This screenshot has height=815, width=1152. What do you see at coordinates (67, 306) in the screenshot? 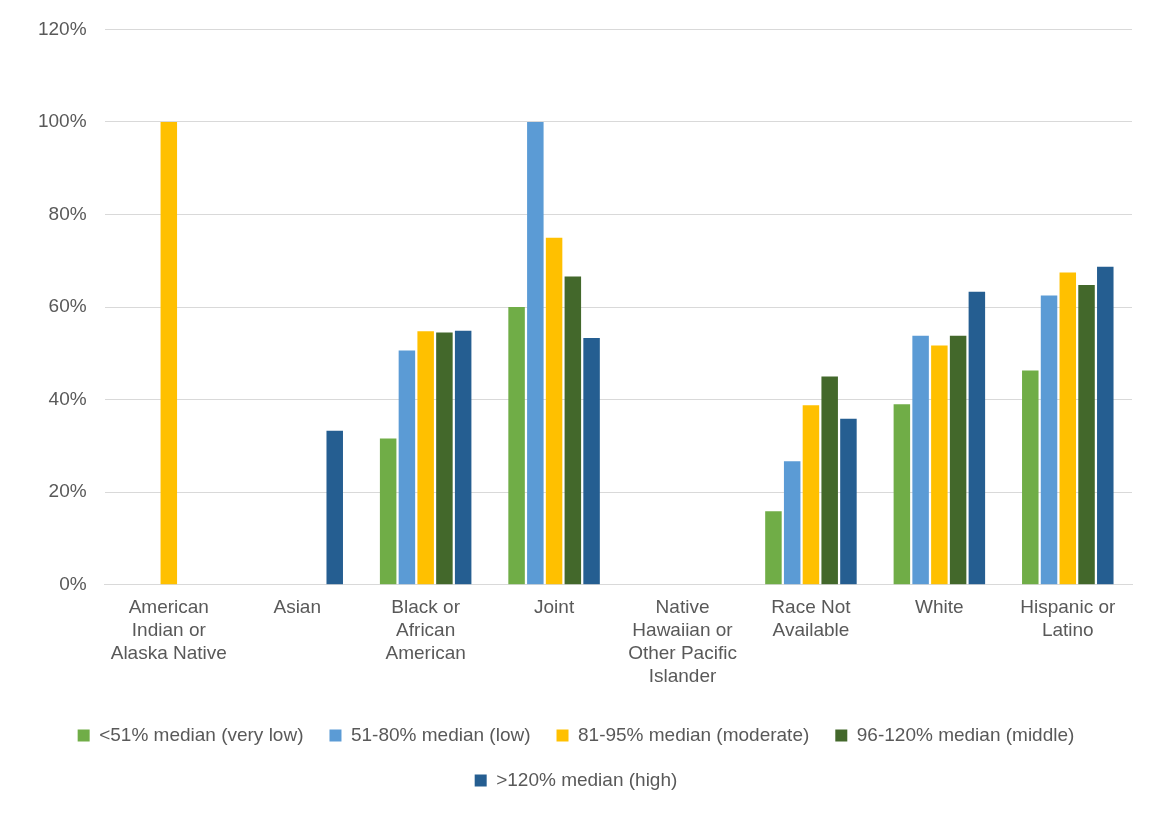
I see `y-tick-label: 60%` at bounding box center [67, 306].